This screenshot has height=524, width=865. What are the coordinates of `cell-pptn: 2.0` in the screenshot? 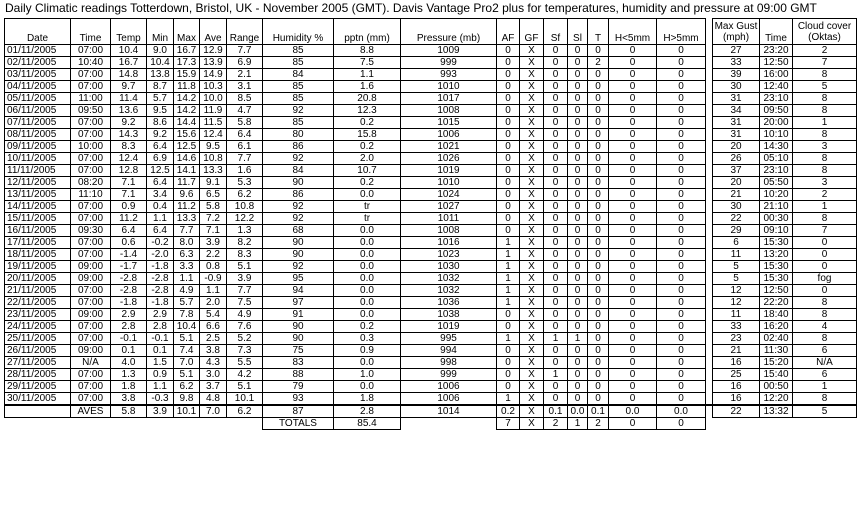 It's located at (367, 158).